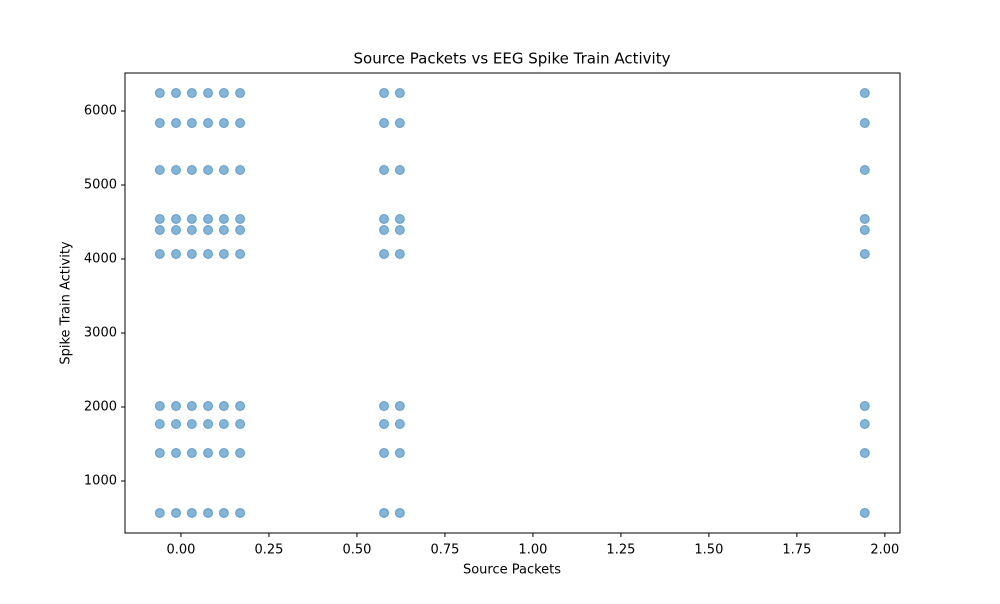  I want to click on x-tick-label: 2.00, so click(884, 550).